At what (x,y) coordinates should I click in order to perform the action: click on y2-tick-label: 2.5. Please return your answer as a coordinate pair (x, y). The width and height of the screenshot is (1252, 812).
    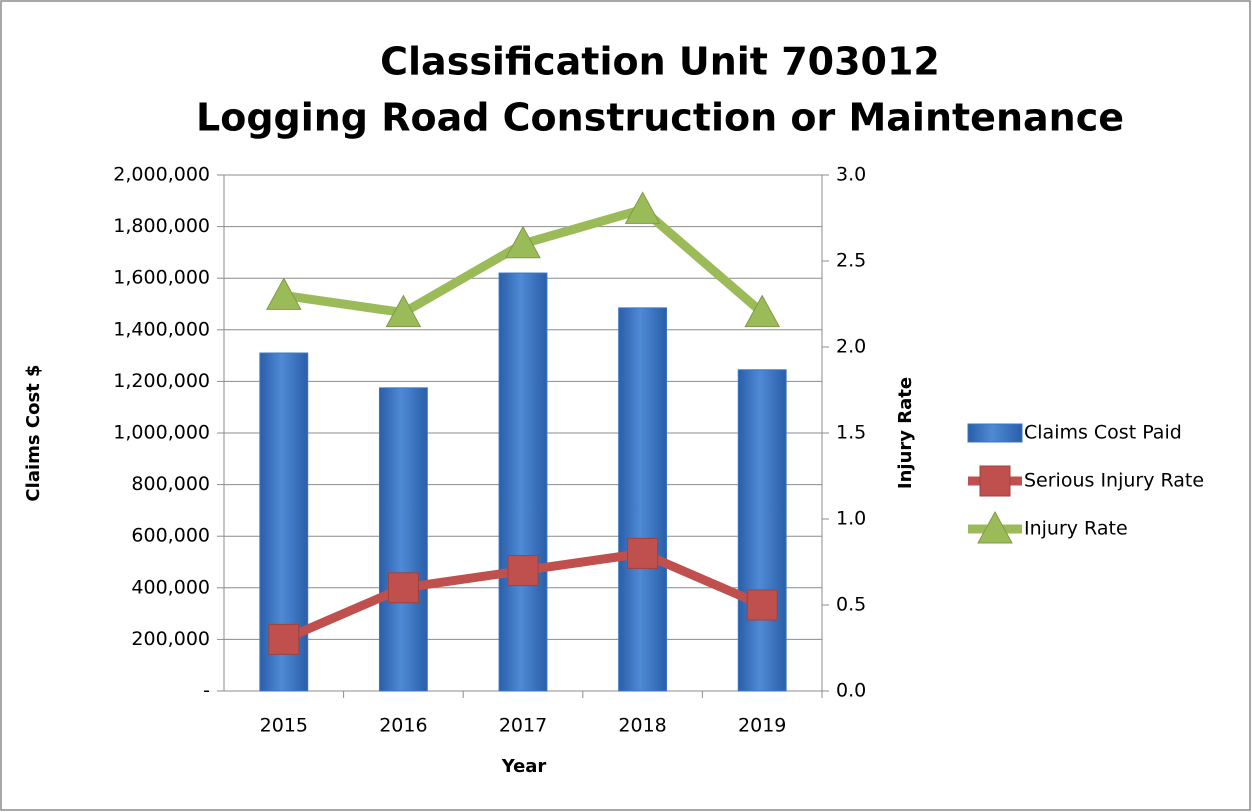
    Looking at the image, I should click on (851, 261).